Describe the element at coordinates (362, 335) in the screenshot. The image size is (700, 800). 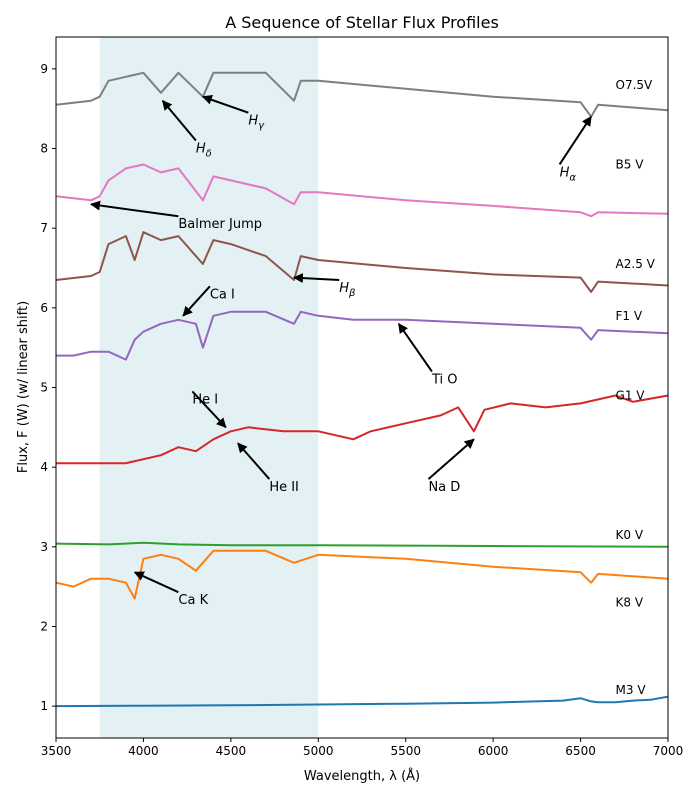
I see `series-line-f1-v` at that location.